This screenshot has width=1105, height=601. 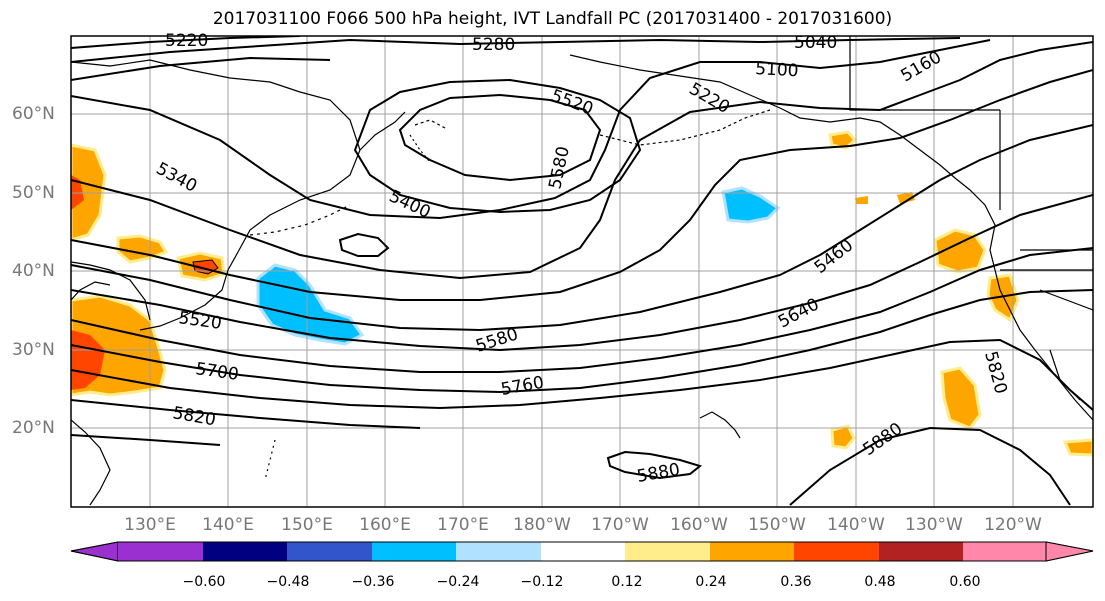 I want to click on colorbar-tick-label: 0.36, so click(x=796, y=582).